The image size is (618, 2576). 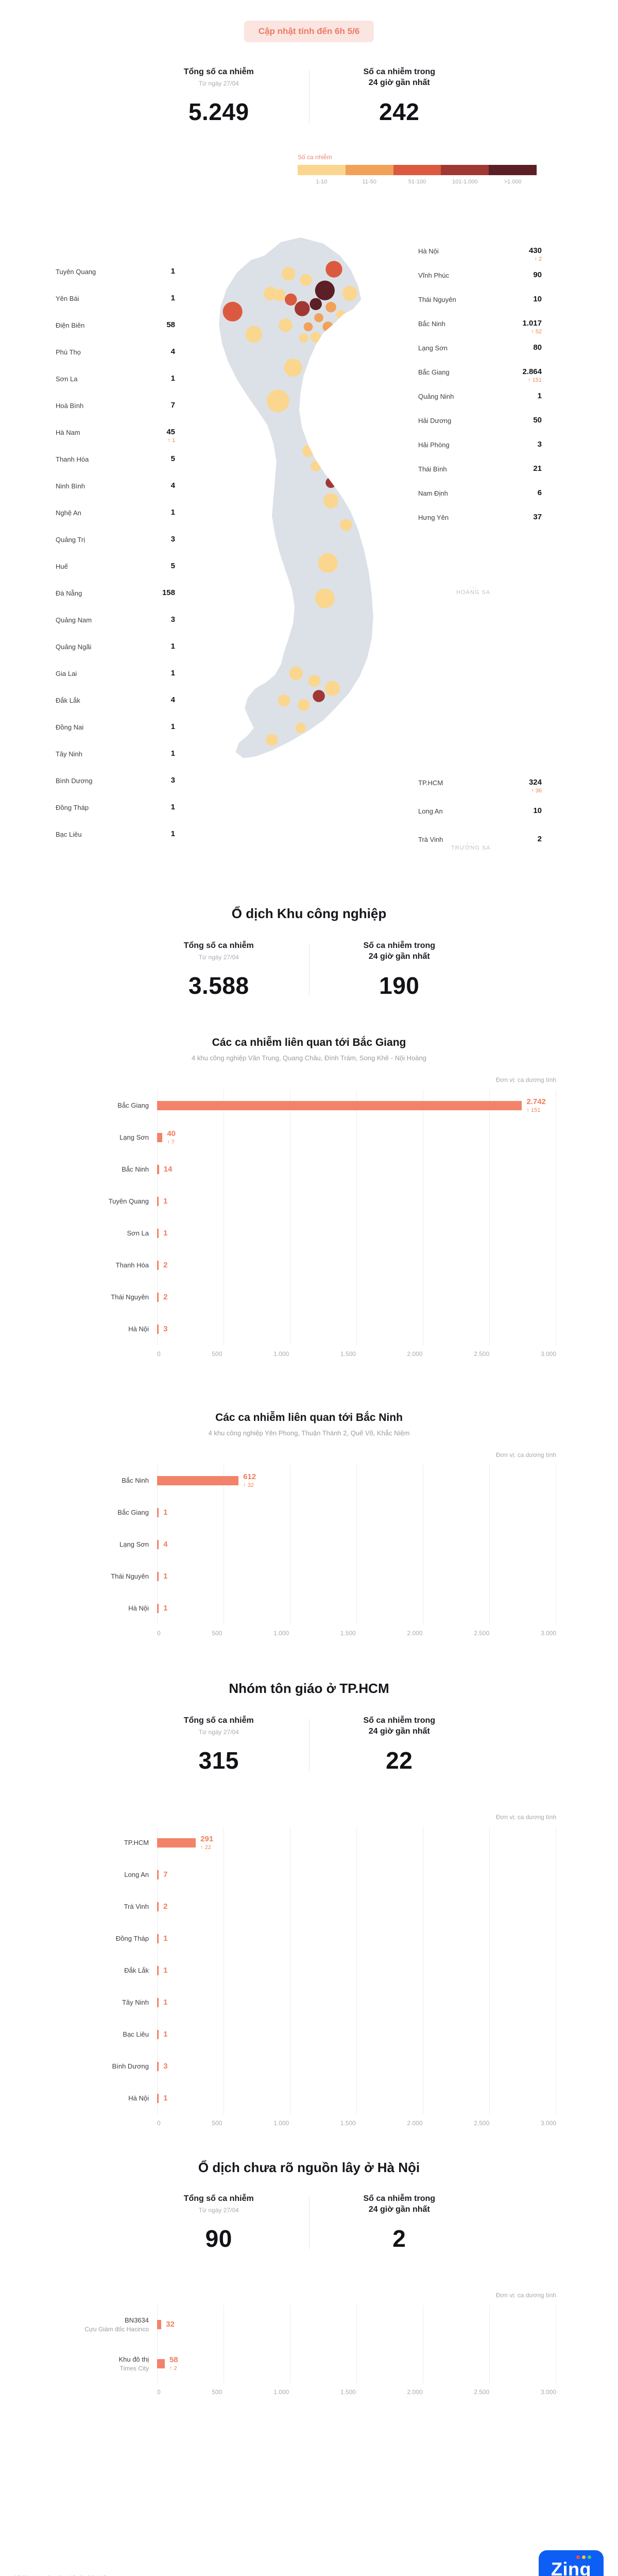 I want to click on stat-total-value: 315, so click(x=218, y=1760).